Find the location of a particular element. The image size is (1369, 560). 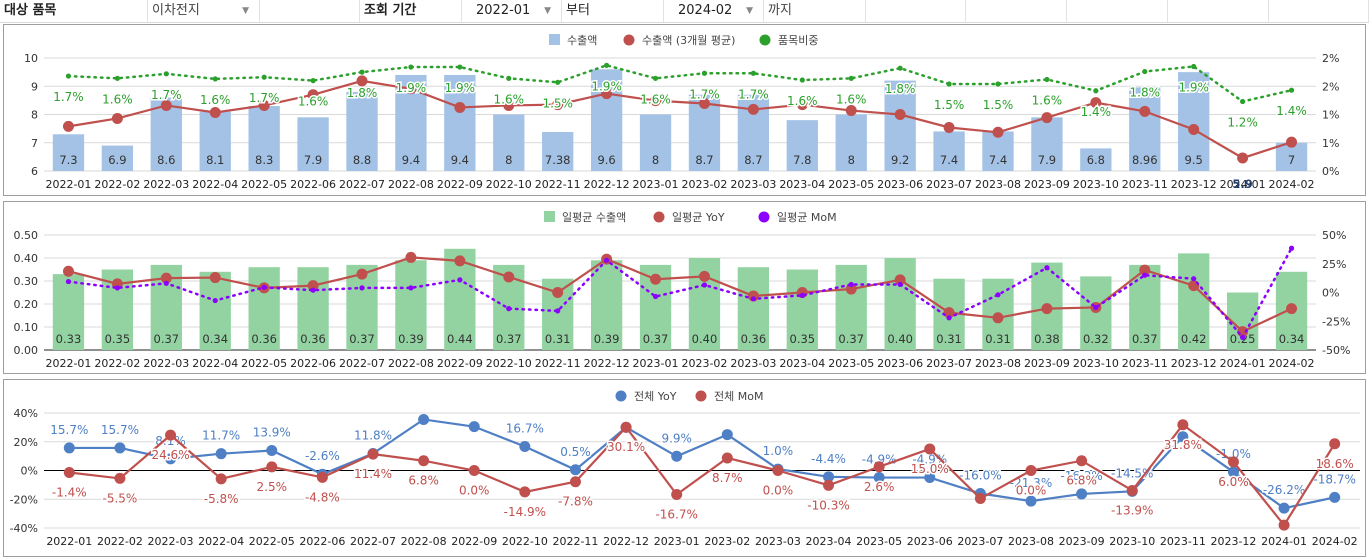

legend-label: 일평균 YoY is located at coordinates (698, 217).